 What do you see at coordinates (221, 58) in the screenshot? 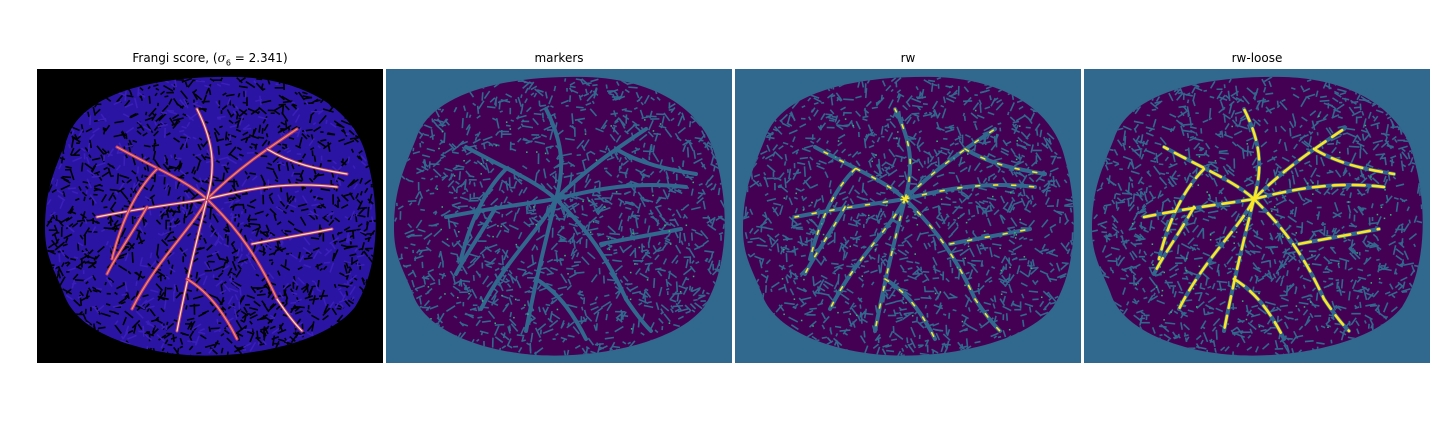
I see `title-sigma: σ` at bounding box center [221, 58].